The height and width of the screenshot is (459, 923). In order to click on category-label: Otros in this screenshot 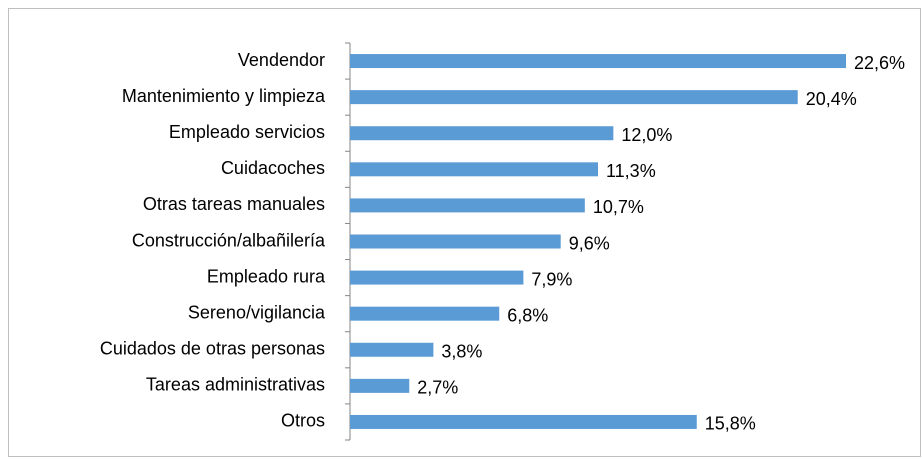, I will do `click(303, 421)`.